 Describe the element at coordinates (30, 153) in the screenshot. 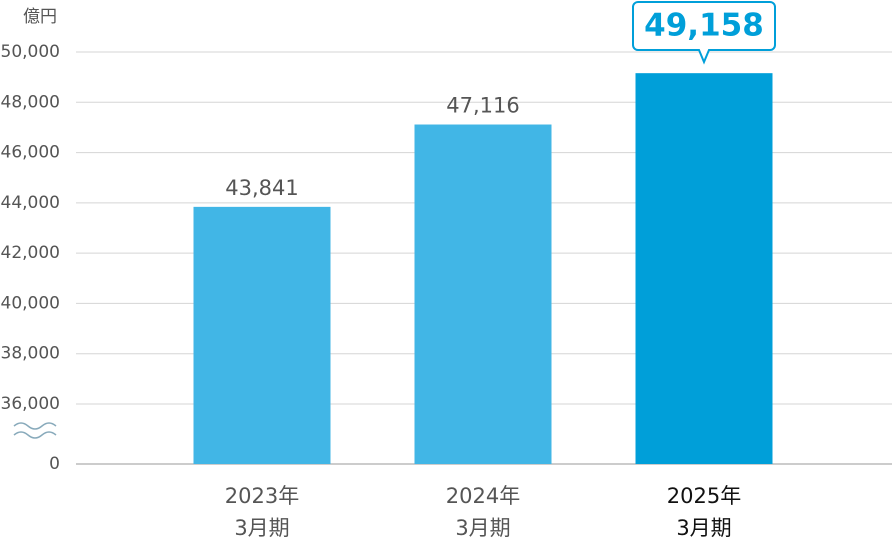

I see `y-tick-label: 46,000` at that location.